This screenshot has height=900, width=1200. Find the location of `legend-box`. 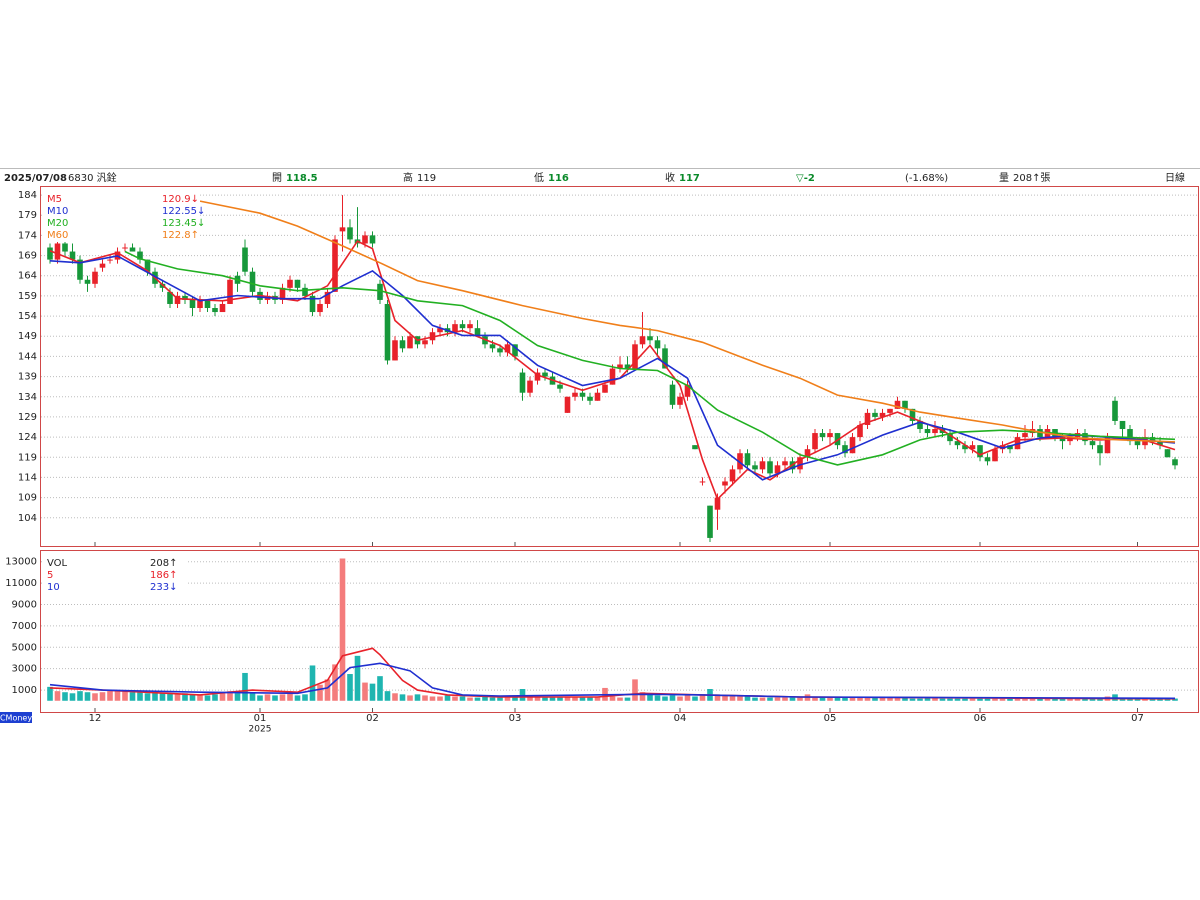

legend-box is located at coordinates (115, 574).